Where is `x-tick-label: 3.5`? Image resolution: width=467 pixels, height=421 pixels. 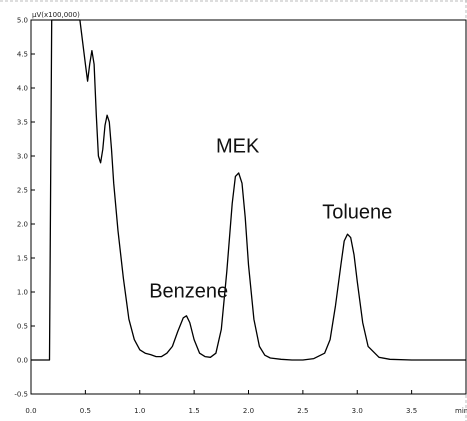 x-tick-label: 3.5 is located at coordinates (411, 411).